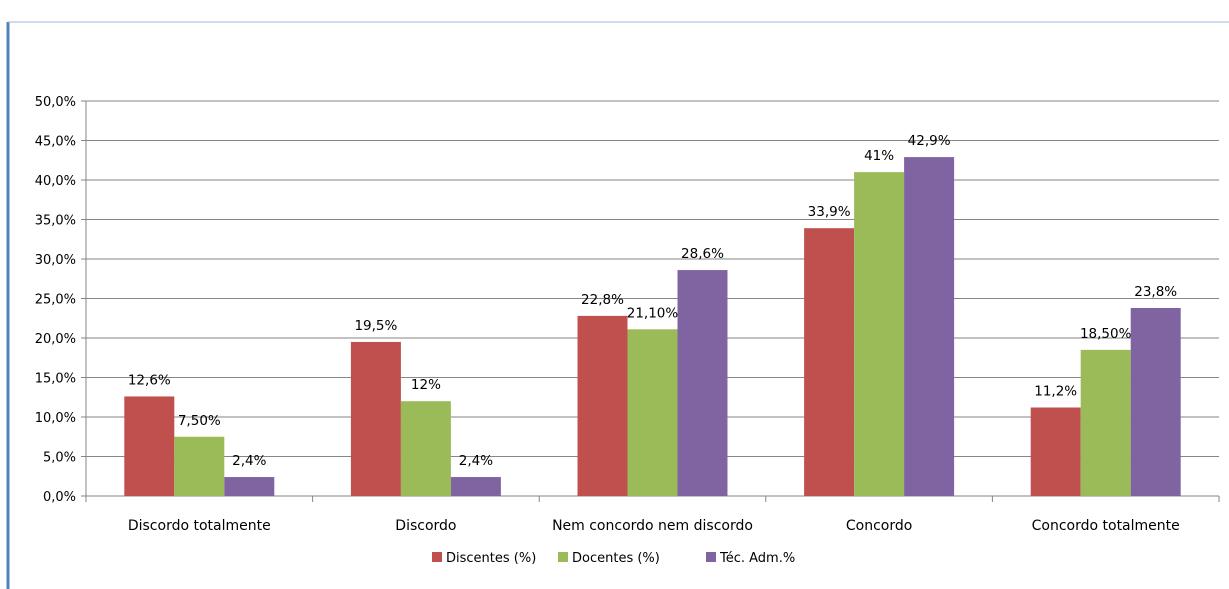  I want to click on y-tick-label: 50,0%, so click(55, 102).